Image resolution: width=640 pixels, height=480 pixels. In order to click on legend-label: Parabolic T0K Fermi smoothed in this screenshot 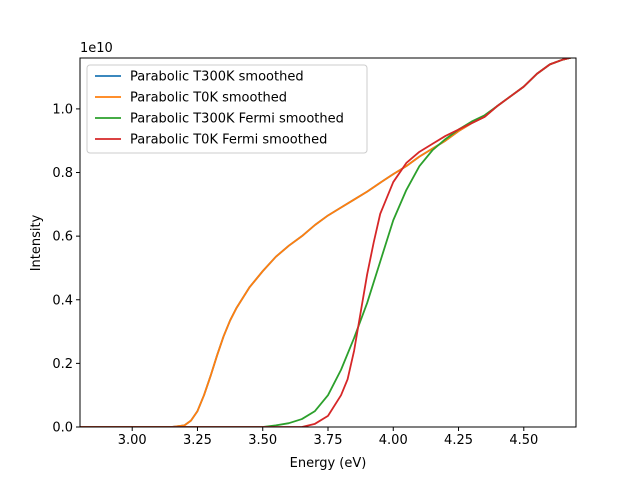, I will do `click(228, 140)`.